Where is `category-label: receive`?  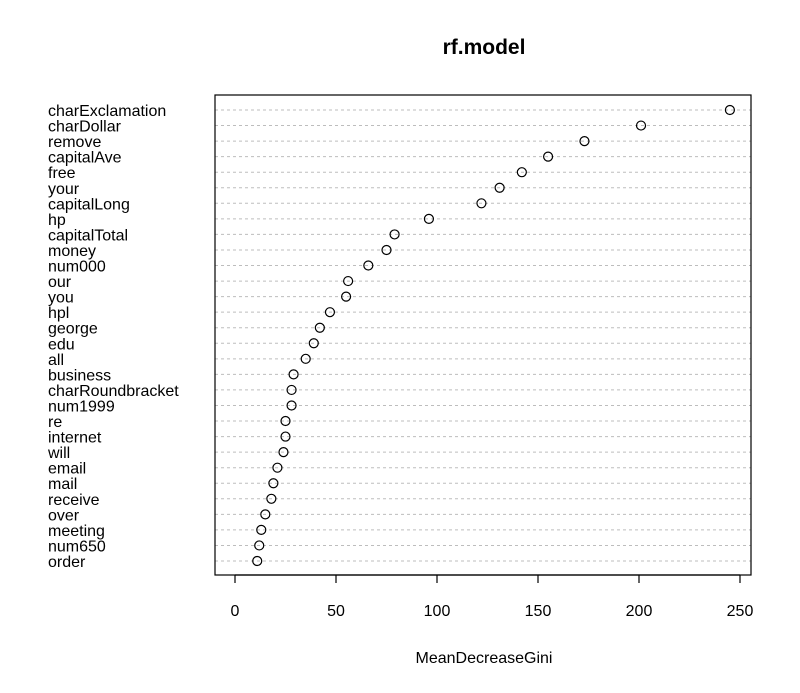
category-label: receive is located at coordinates (74, 500).